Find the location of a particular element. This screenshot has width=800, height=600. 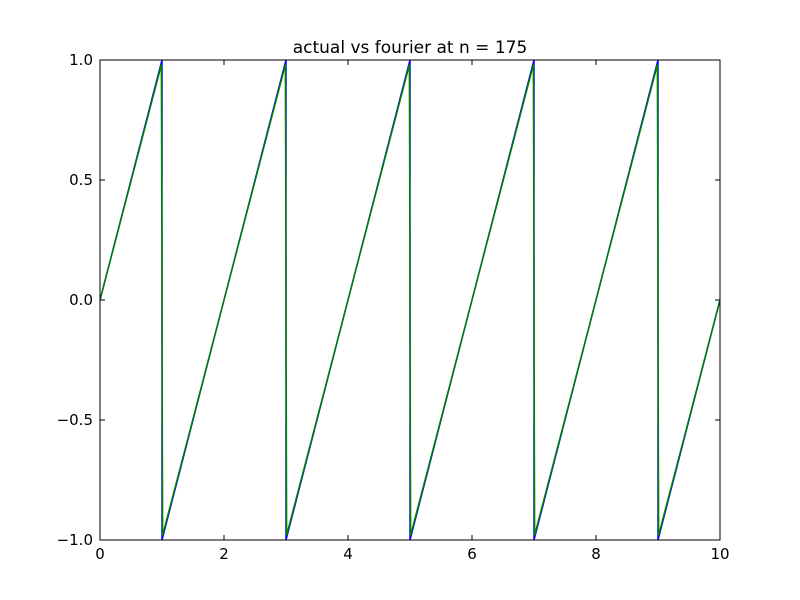

y-tick-label: 0.5 is located at coordinates (81, 180).